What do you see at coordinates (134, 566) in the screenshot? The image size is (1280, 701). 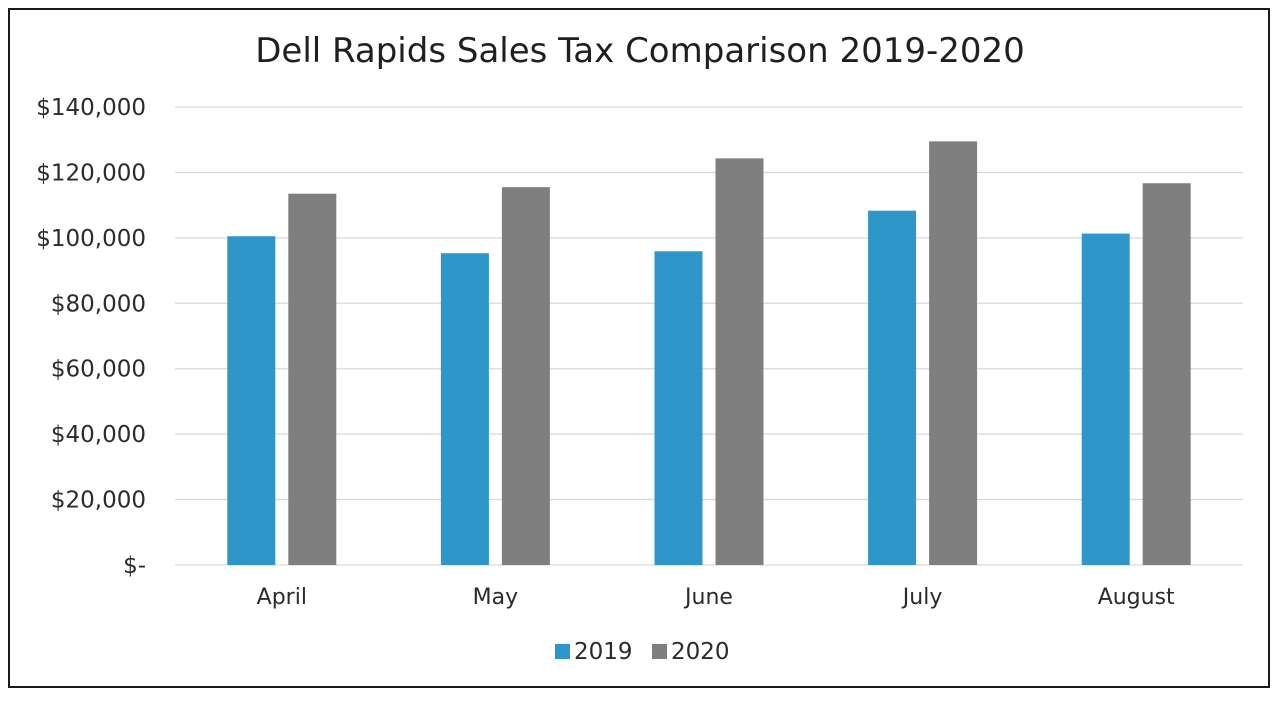 I see `y-tick-label: $-` at bounding box center [134, 566].